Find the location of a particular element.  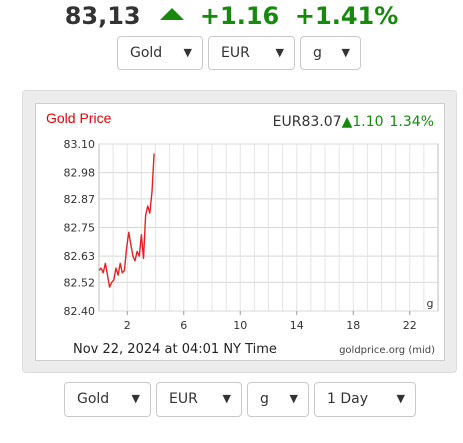

price-change: +1.16 is located at coordinates (239, 16).